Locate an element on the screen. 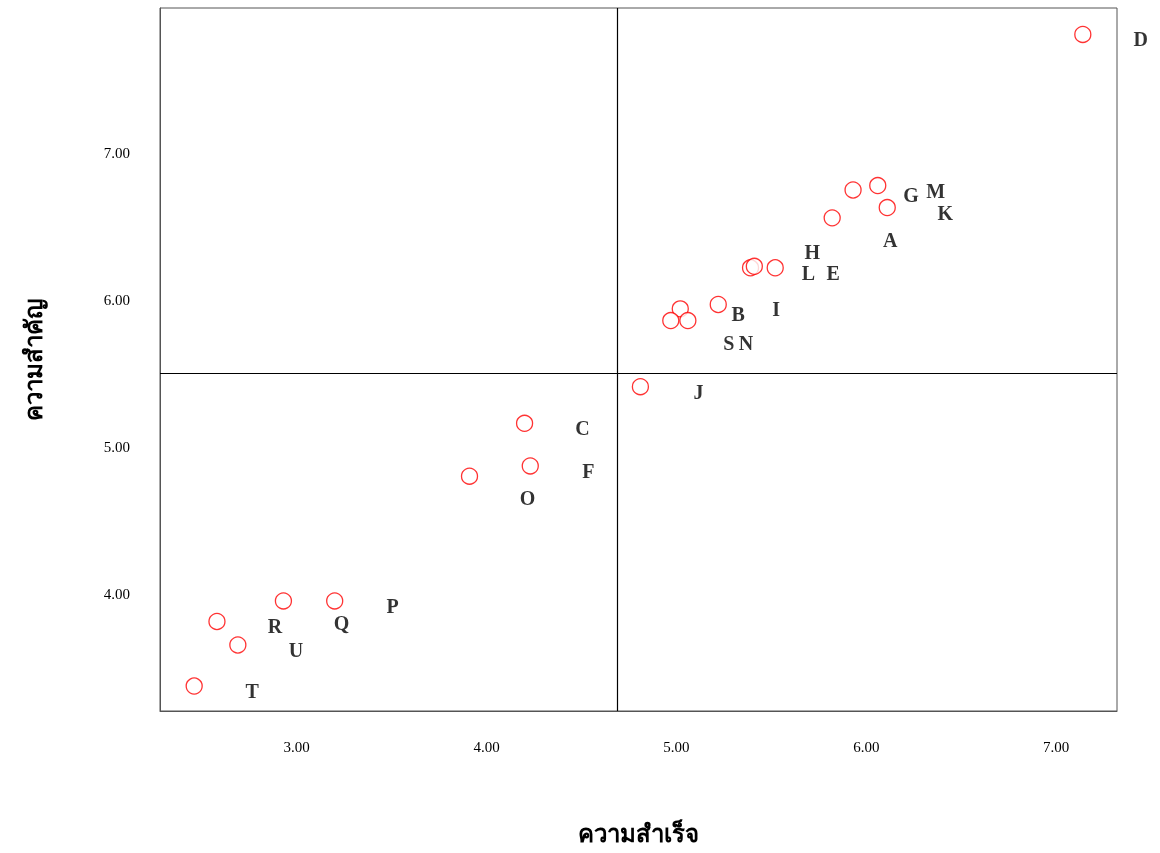 Image resolution: width=1160 pixels, height=853 pixels. annotation: F is located at coordinates (588, 470).